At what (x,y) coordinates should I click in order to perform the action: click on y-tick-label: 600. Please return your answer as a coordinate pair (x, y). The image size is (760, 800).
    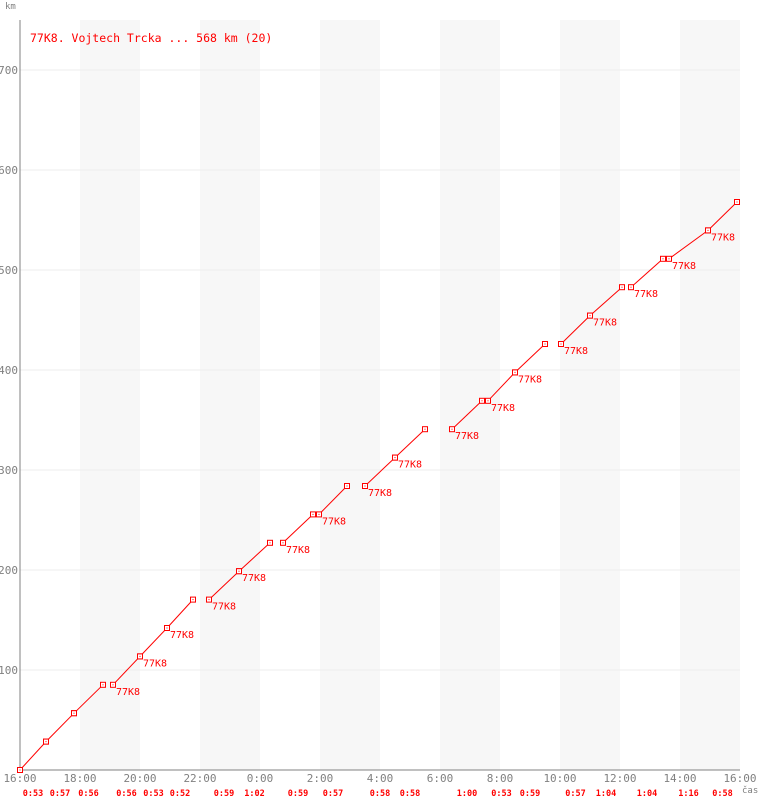
    Looking at the image, I should click on (9, 170).